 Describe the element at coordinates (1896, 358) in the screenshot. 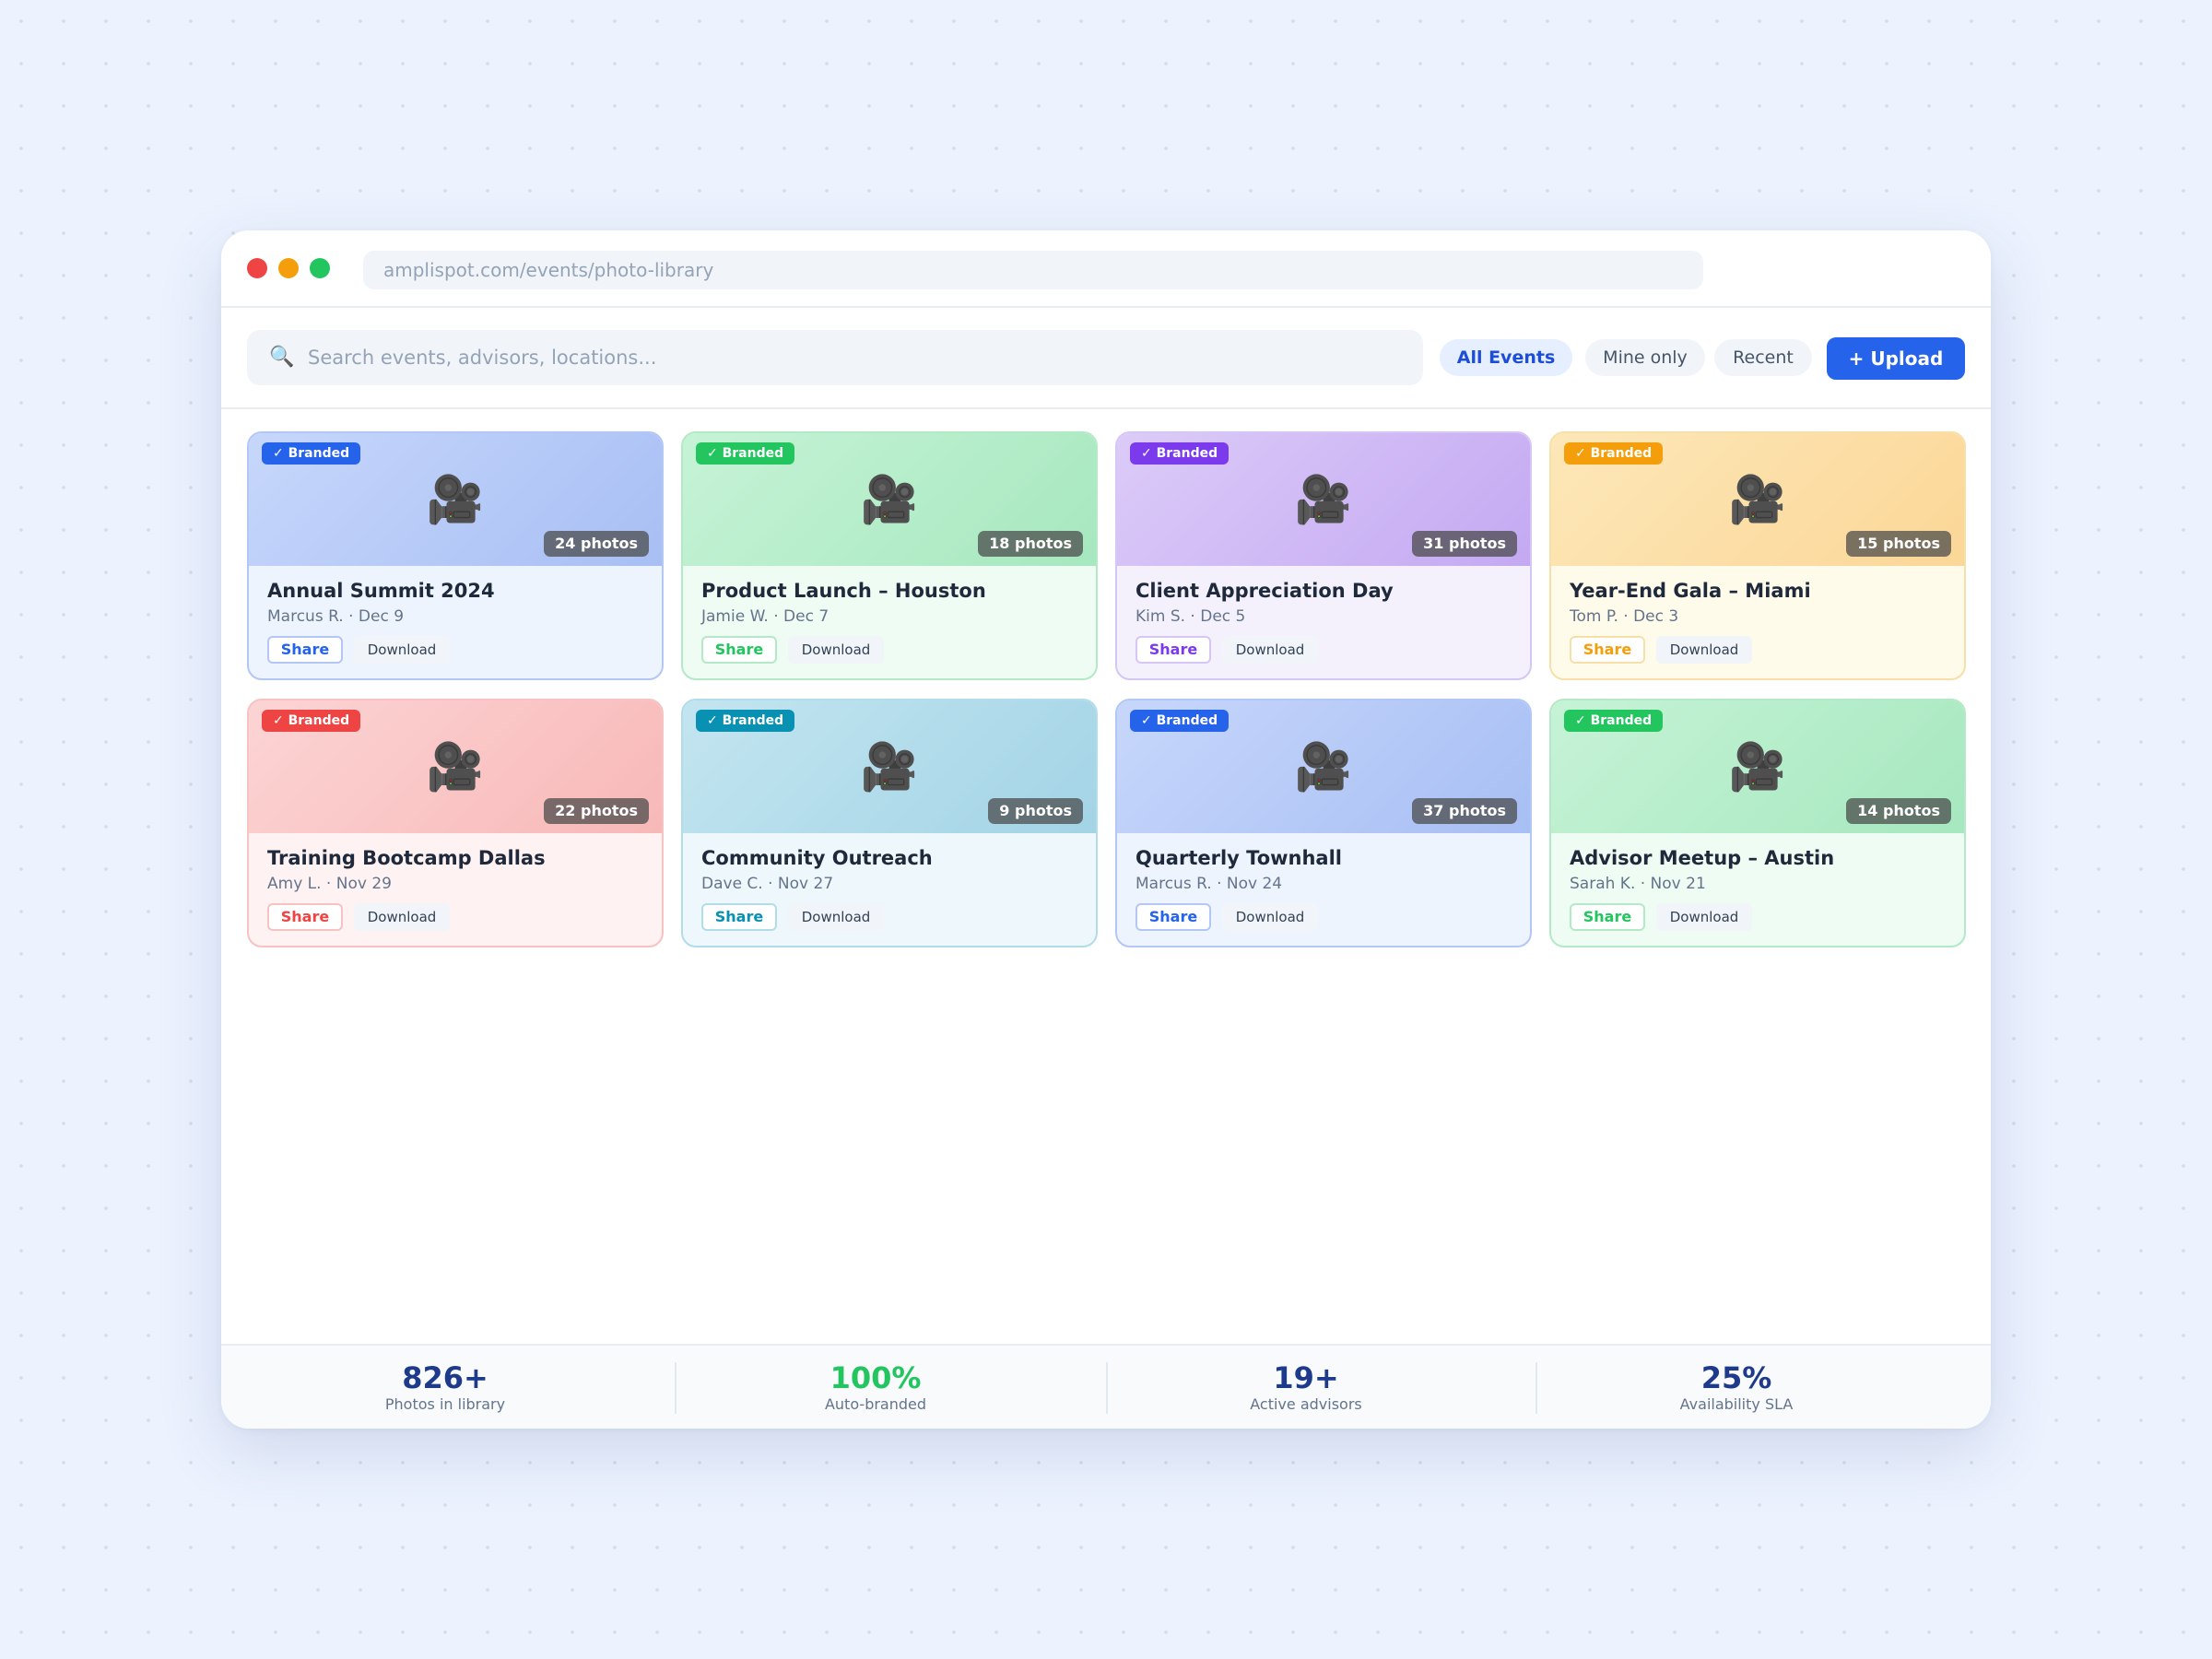

I see `upload-button: + Upload` at that location.